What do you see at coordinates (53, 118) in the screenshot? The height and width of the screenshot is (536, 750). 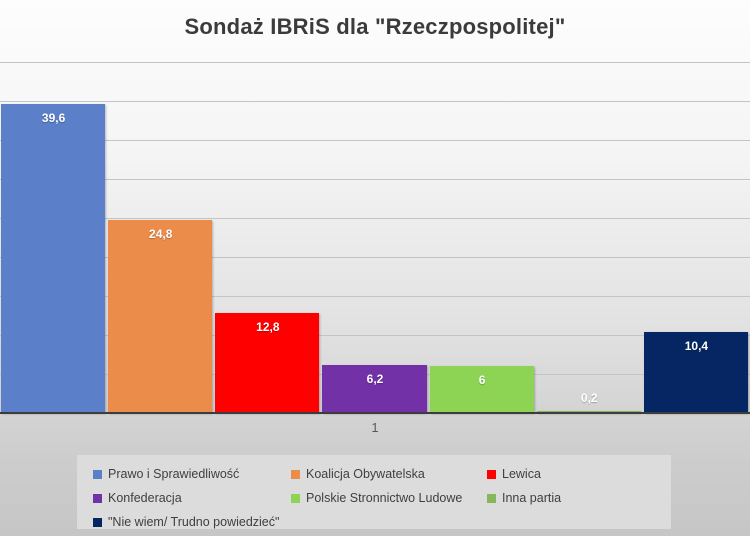 I see `bar-value-label: 39,6` at bounding box center [53, 118].